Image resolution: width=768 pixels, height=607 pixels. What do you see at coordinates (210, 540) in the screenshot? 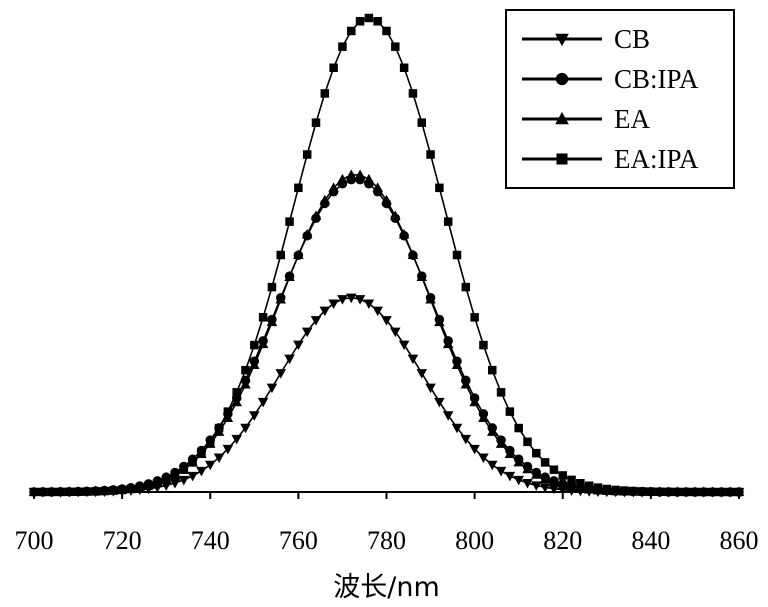
I see `x-tick-label: 740` at bounding box center [210, 540].